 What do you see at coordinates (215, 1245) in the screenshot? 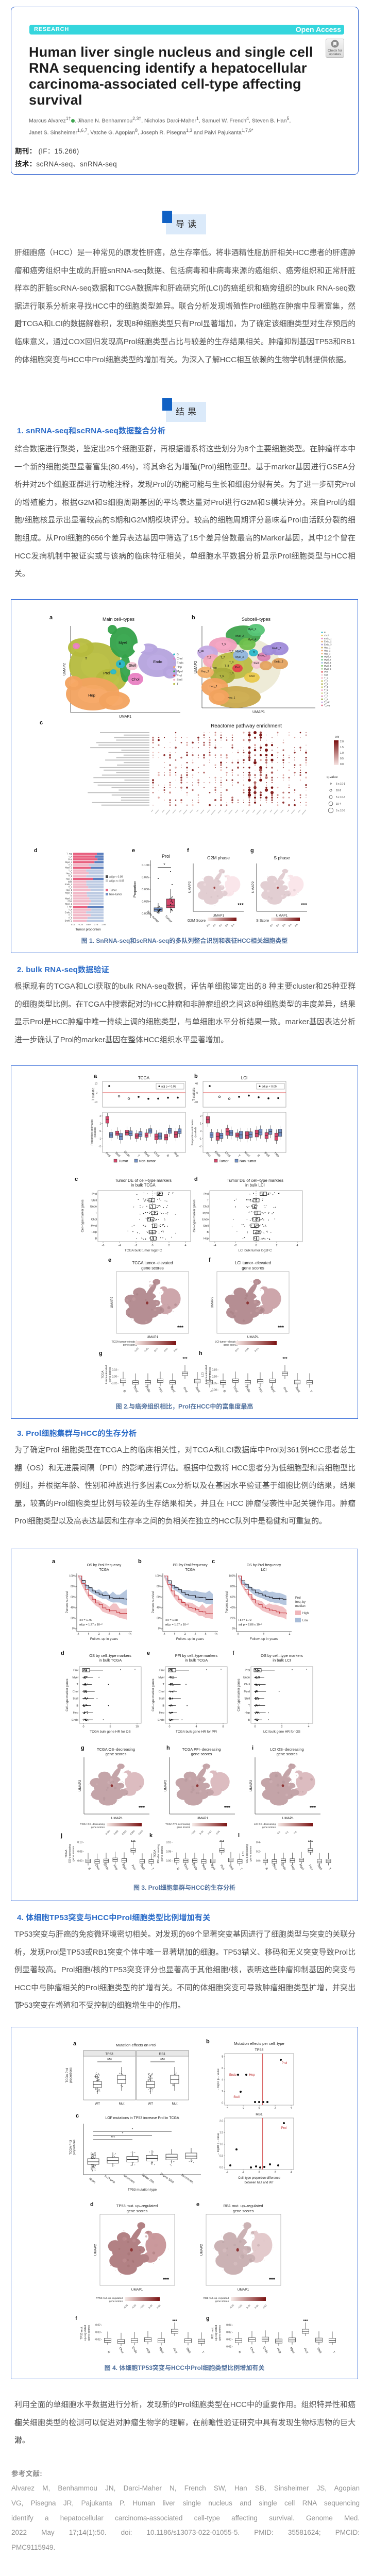
I see `svg-text: -4` at bounding box center [215, 1245].